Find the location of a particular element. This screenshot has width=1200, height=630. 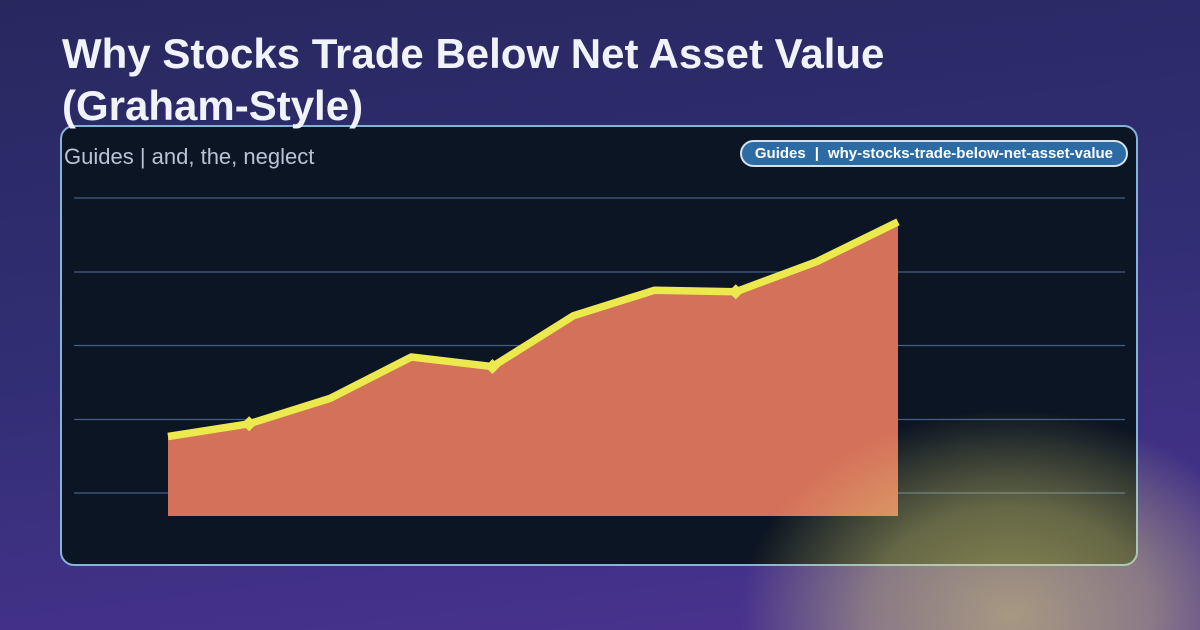

page-subtitle: Guides | and, the, neglect is located at coordinates (189, 156).